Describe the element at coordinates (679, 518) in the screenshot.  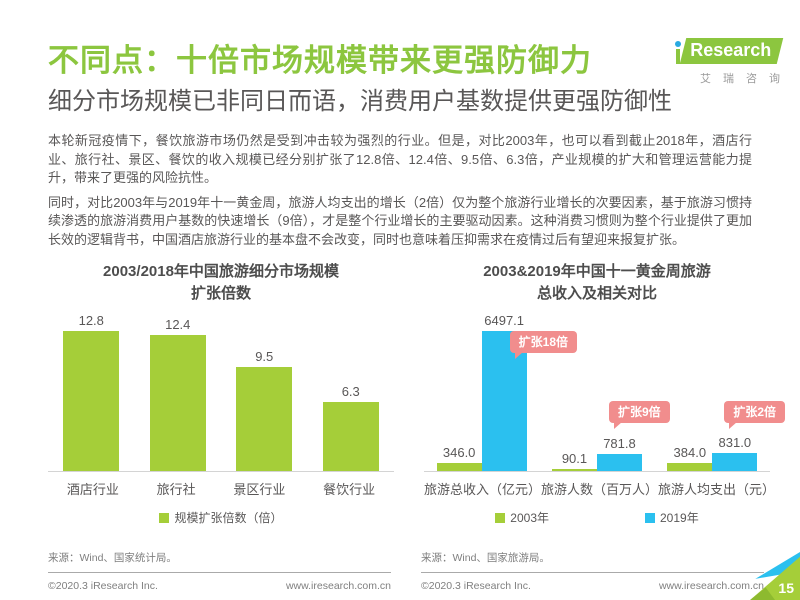
I see `legend-label: 2019年` at that location.